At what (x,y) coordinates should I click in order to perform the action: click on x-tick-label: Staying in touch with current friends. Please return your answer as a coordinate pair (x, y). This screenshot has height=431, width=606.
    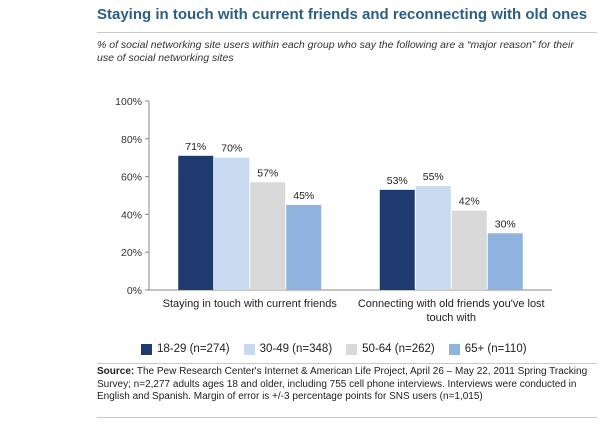
    Looking at the image, I should click on (250, 304).